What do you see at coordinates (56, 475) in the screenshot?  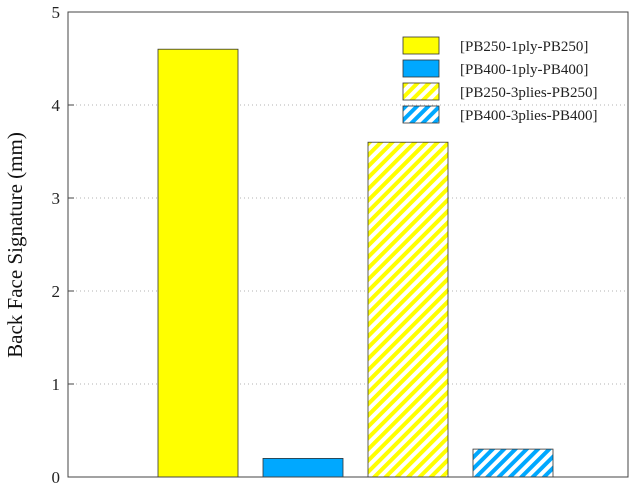 I see `y-tick-label: 0` at bounding box center [56, 475].